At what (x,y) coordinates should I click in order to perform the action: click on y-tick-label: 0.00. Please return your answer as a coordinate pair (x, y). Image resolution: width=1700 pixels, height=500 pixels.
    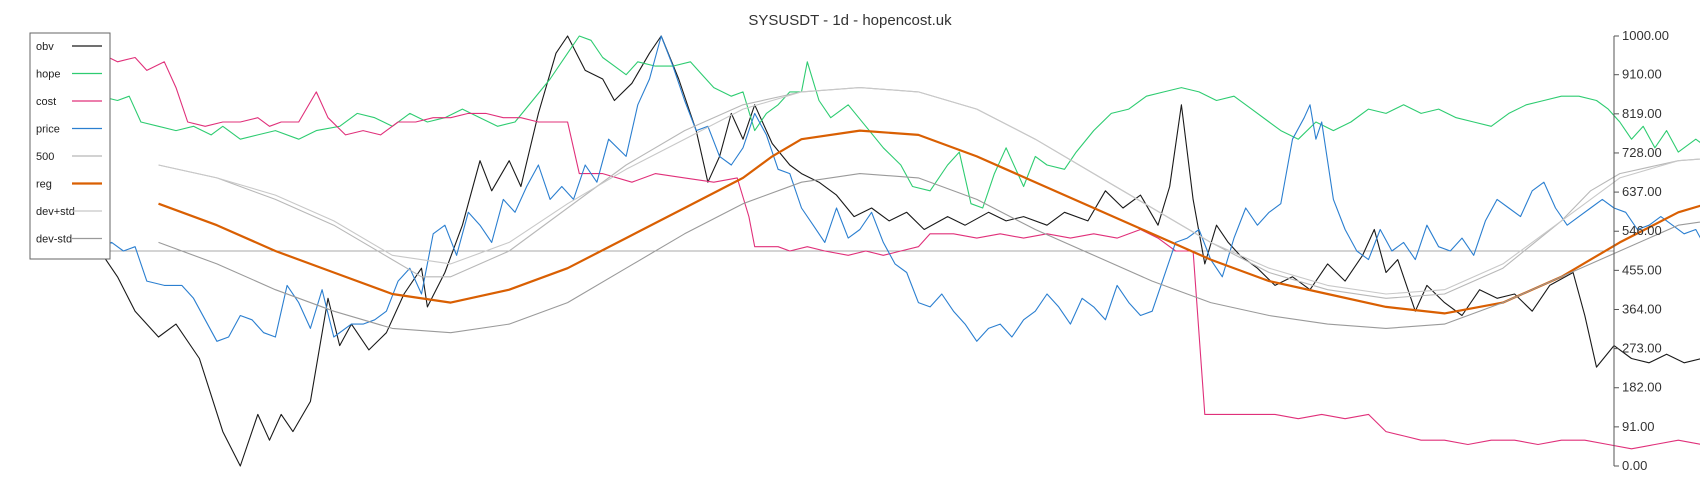
    Looking at the image, I should click on (1634, 465).